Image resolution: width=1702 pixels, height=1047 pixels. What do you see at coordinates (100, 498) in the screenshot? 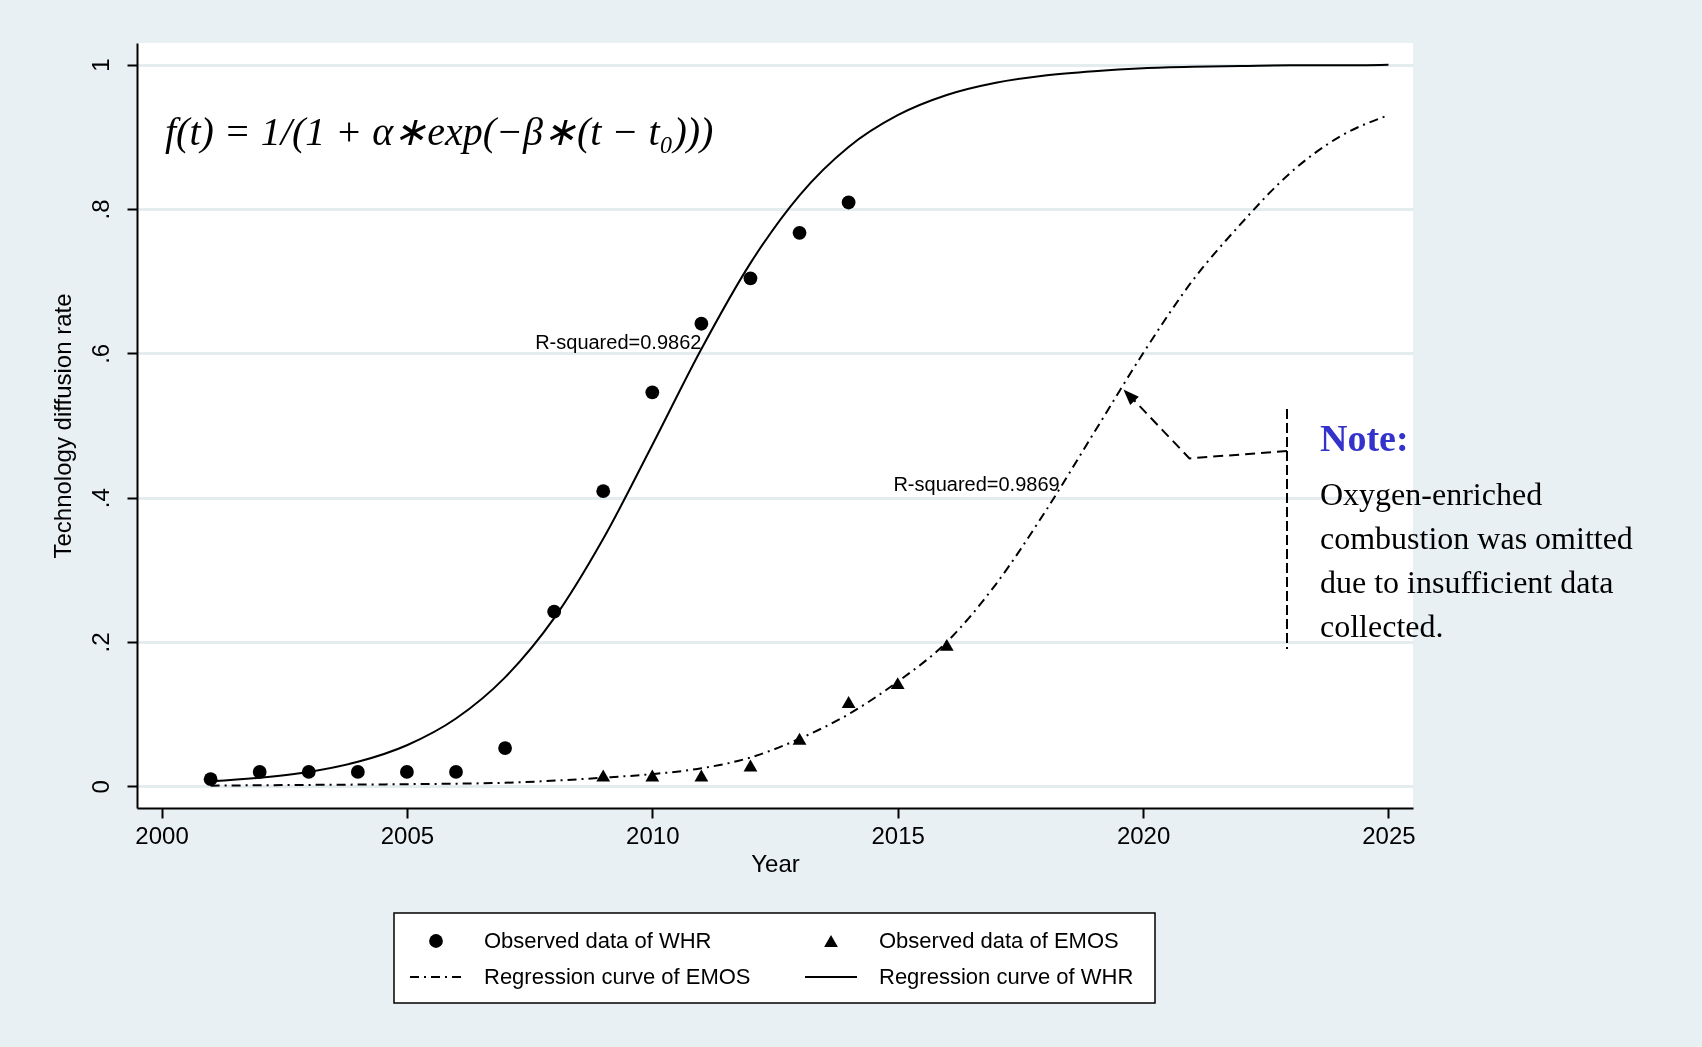
I see `y-tick-label: .4` at bounding box center [100, 498].